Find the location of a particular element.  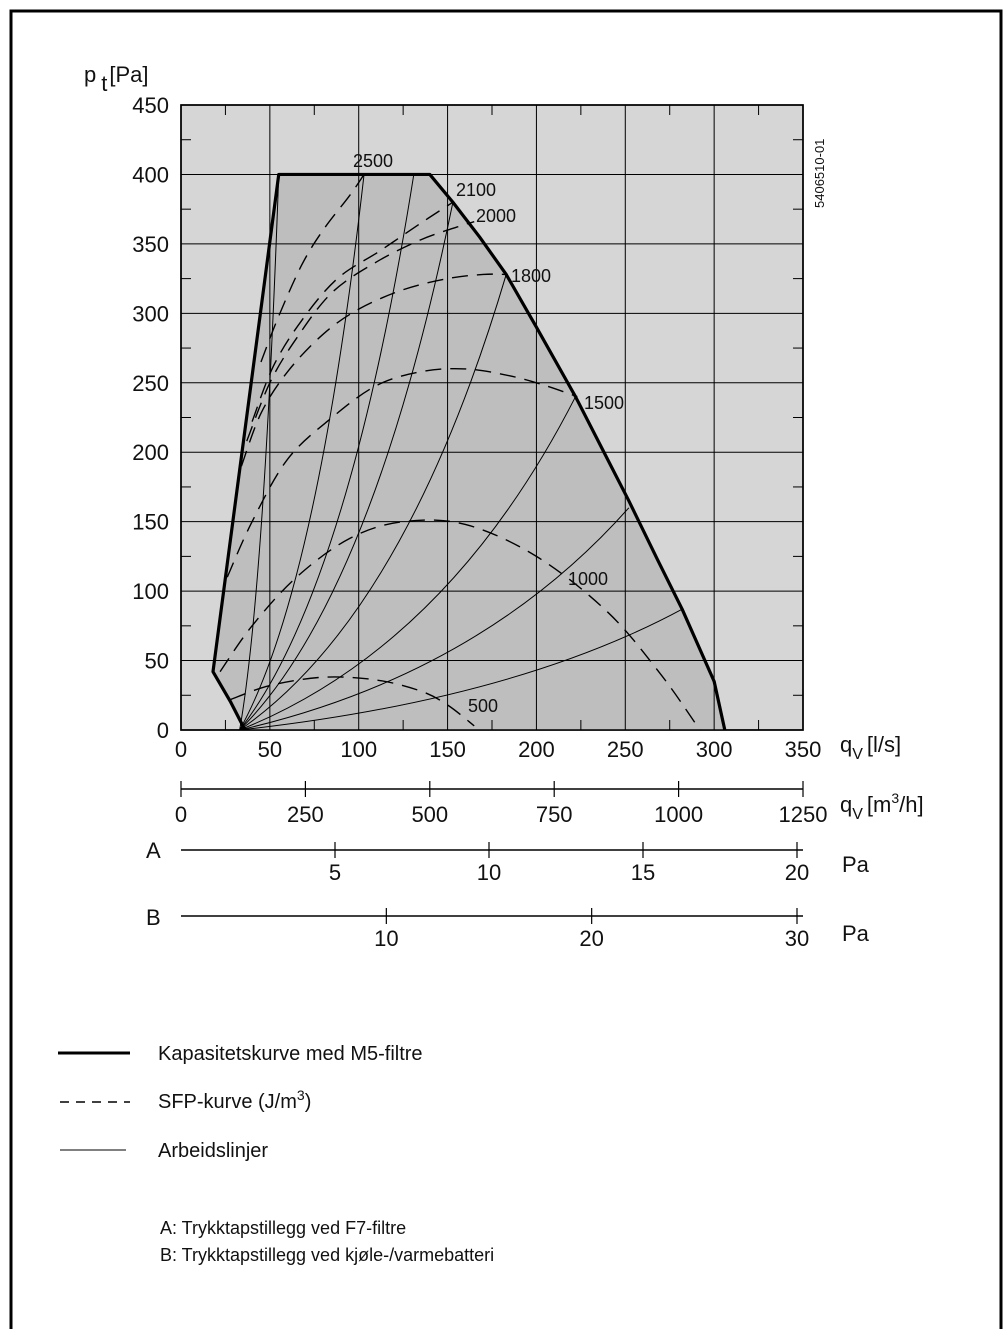

sfp-label-1800: 1800 is located at coordinates (531, 276).